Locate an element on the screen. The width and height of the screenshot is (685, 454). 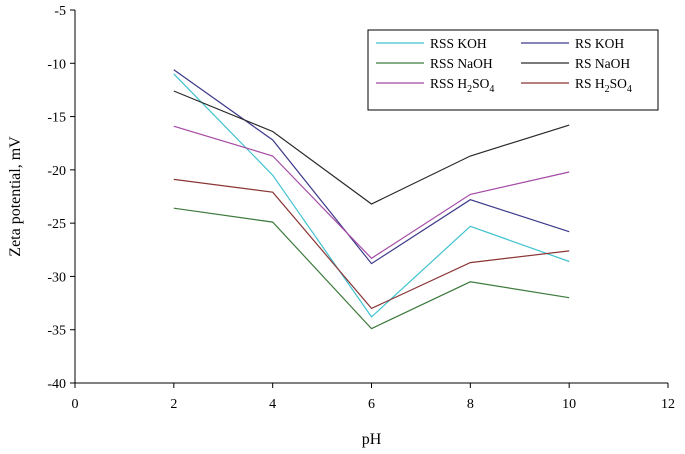
legend-label-rss-koh: RSS KOH is located at coordinates (458, 43).